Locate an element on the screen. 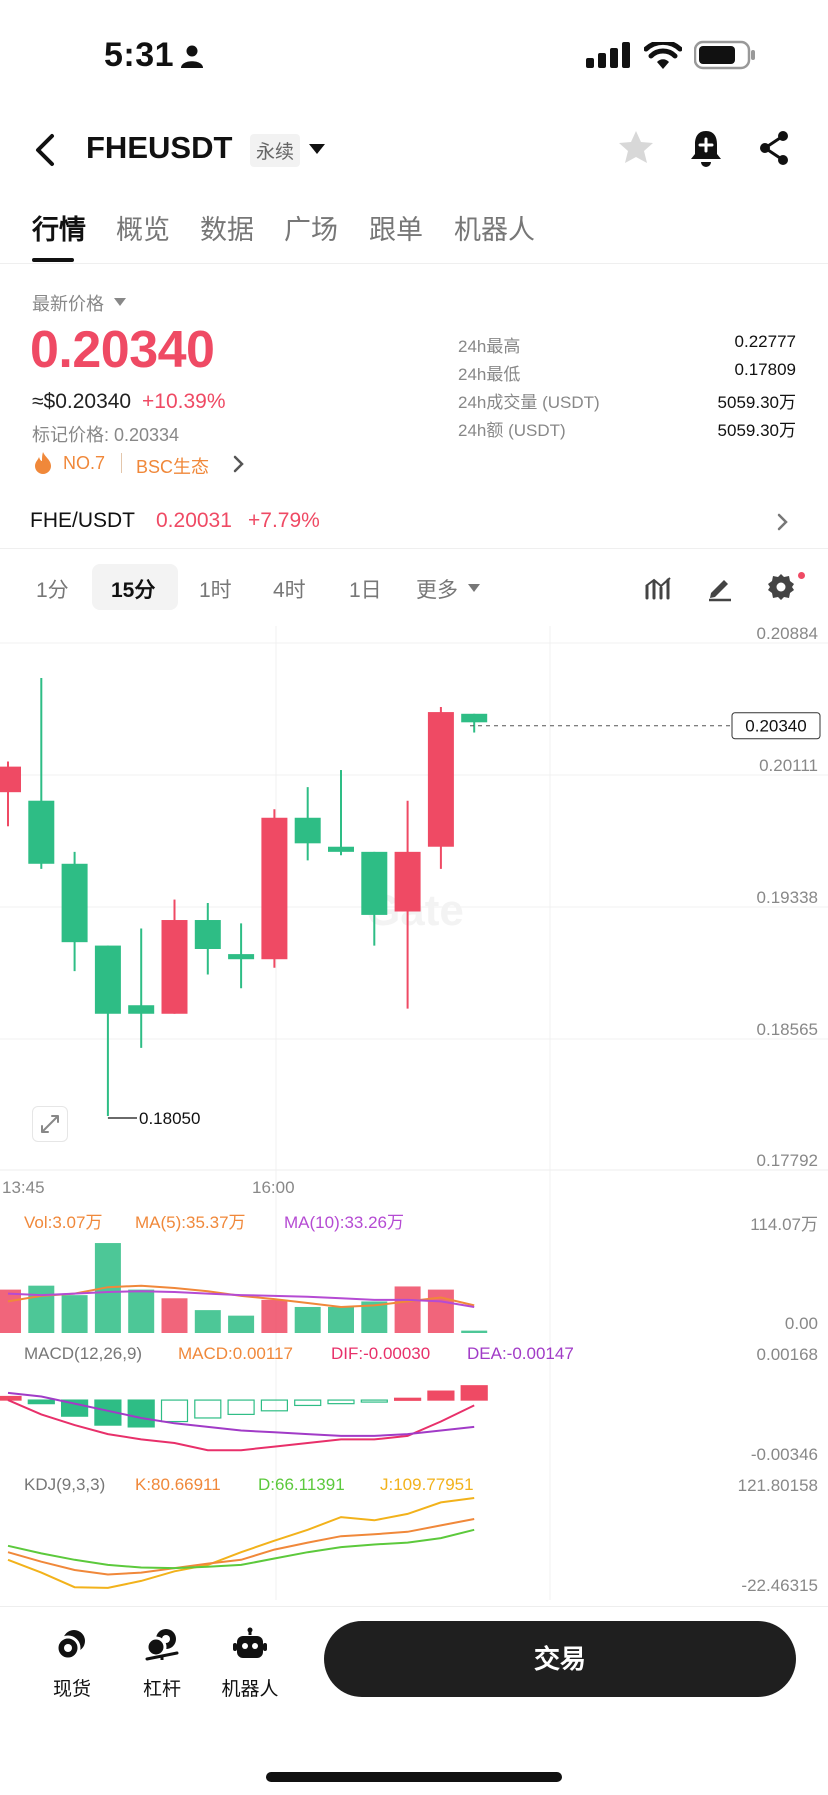 The width and height of the screenshot is (828, 1795). kdj-axis-label: -22.46315 is located at coordinates (779, 1585).